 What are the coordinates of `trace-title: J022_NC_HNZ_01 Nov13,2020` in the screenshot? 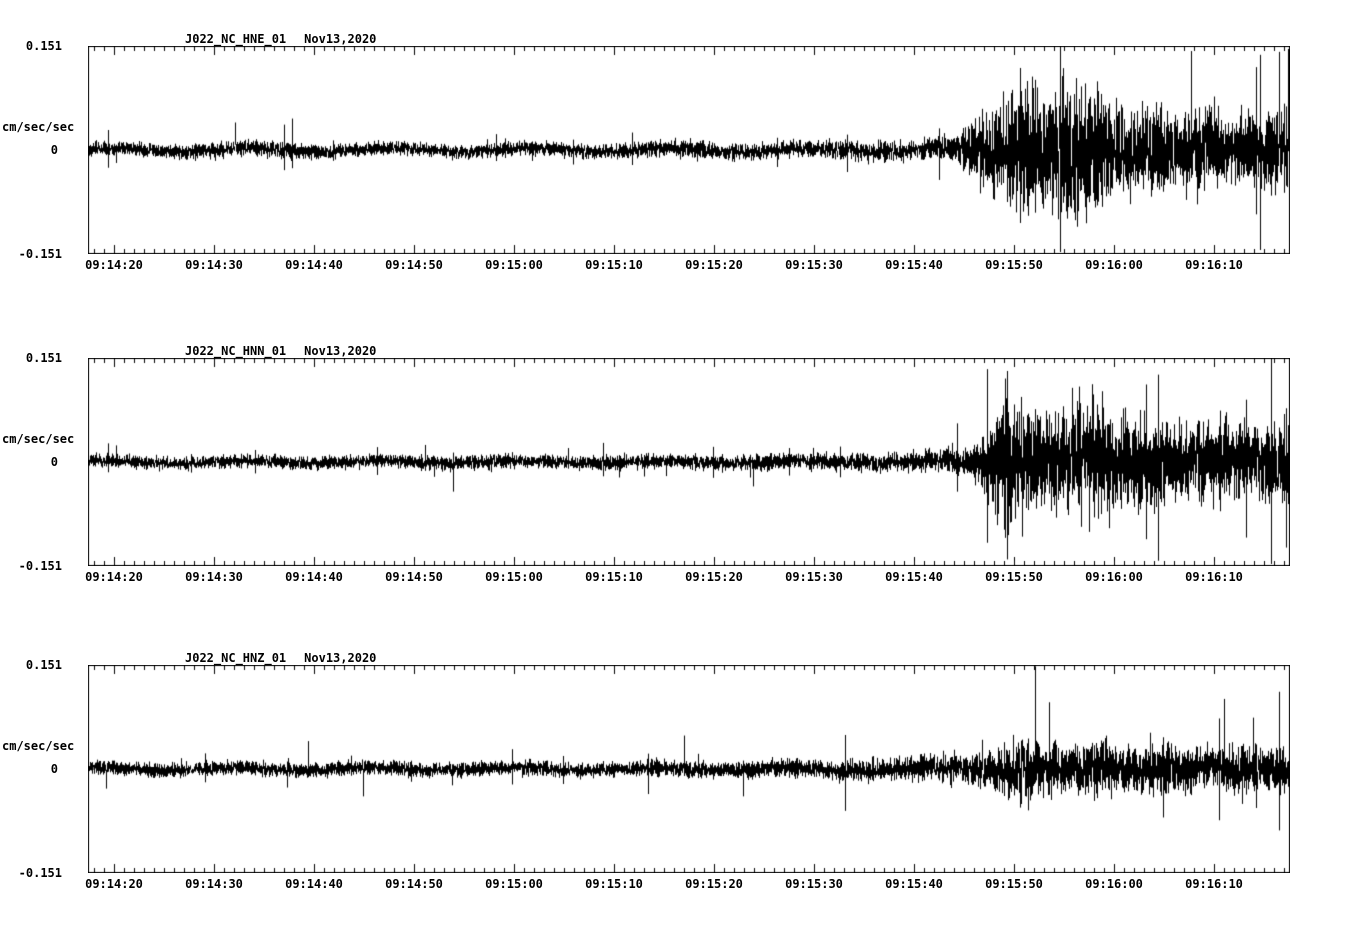 It's located at (280, 658).